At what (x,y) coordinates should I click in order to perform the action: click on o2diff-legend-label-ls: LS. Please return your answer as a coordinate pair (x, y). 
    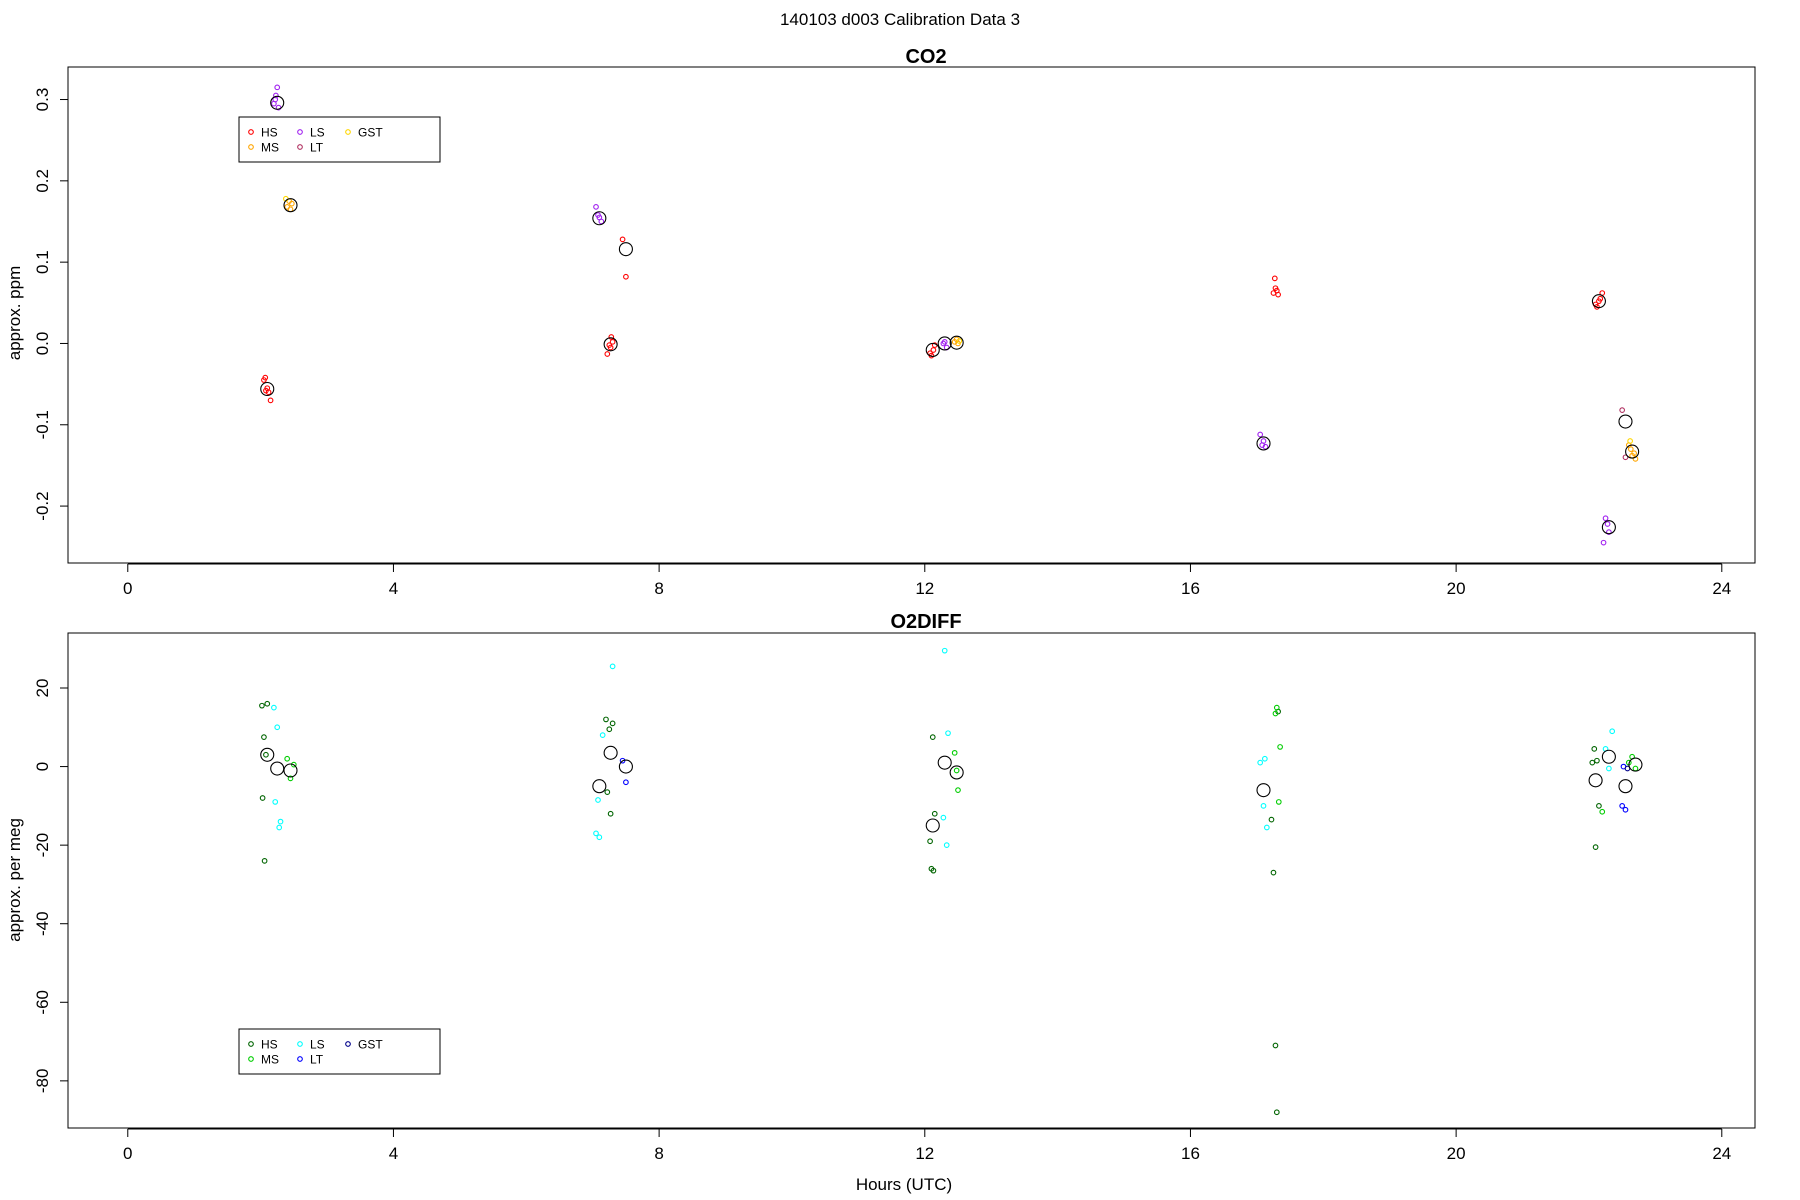
    Looking at the image, I should click on (317, 1045).